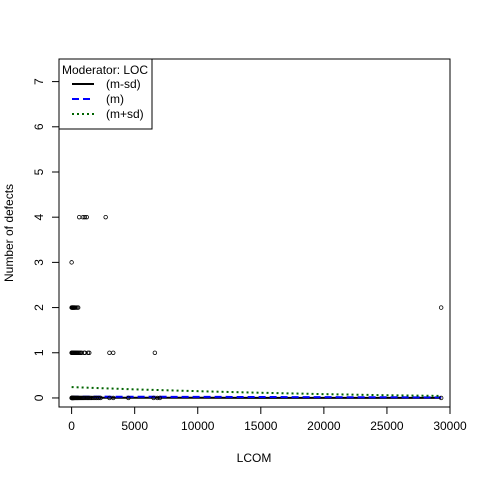 The height and width of the screenshot is (480, 480). Describe the element at coordinates (39, 262) in the screenshot. I see `y-tick-label: 3` at that location.